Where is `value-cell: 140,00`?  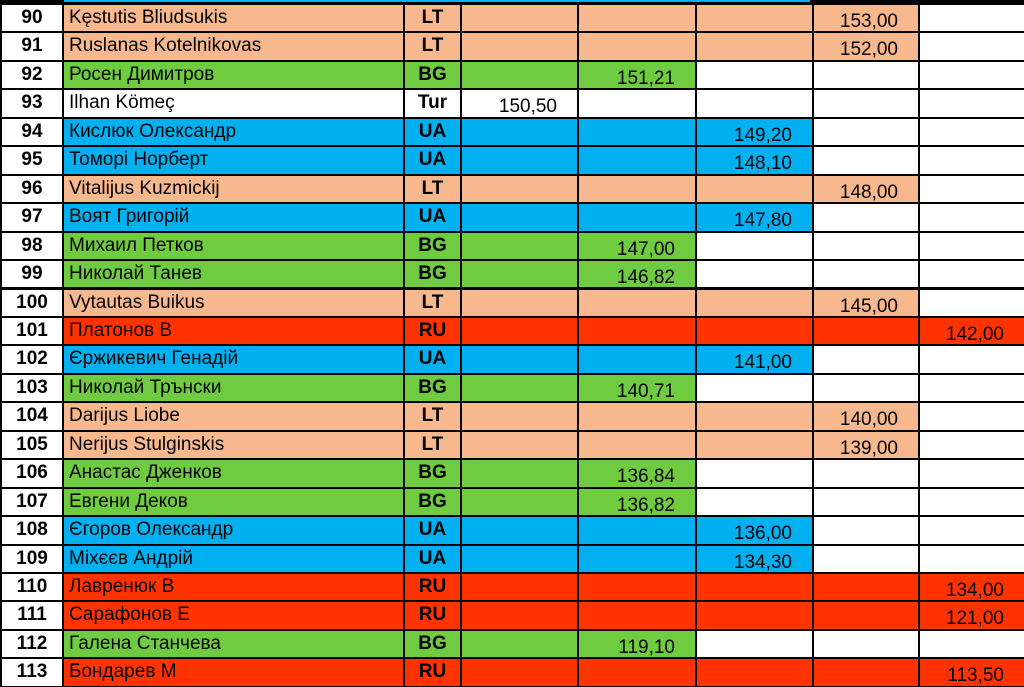 value-cell: 140,00 is located at coordinates (866, 416).